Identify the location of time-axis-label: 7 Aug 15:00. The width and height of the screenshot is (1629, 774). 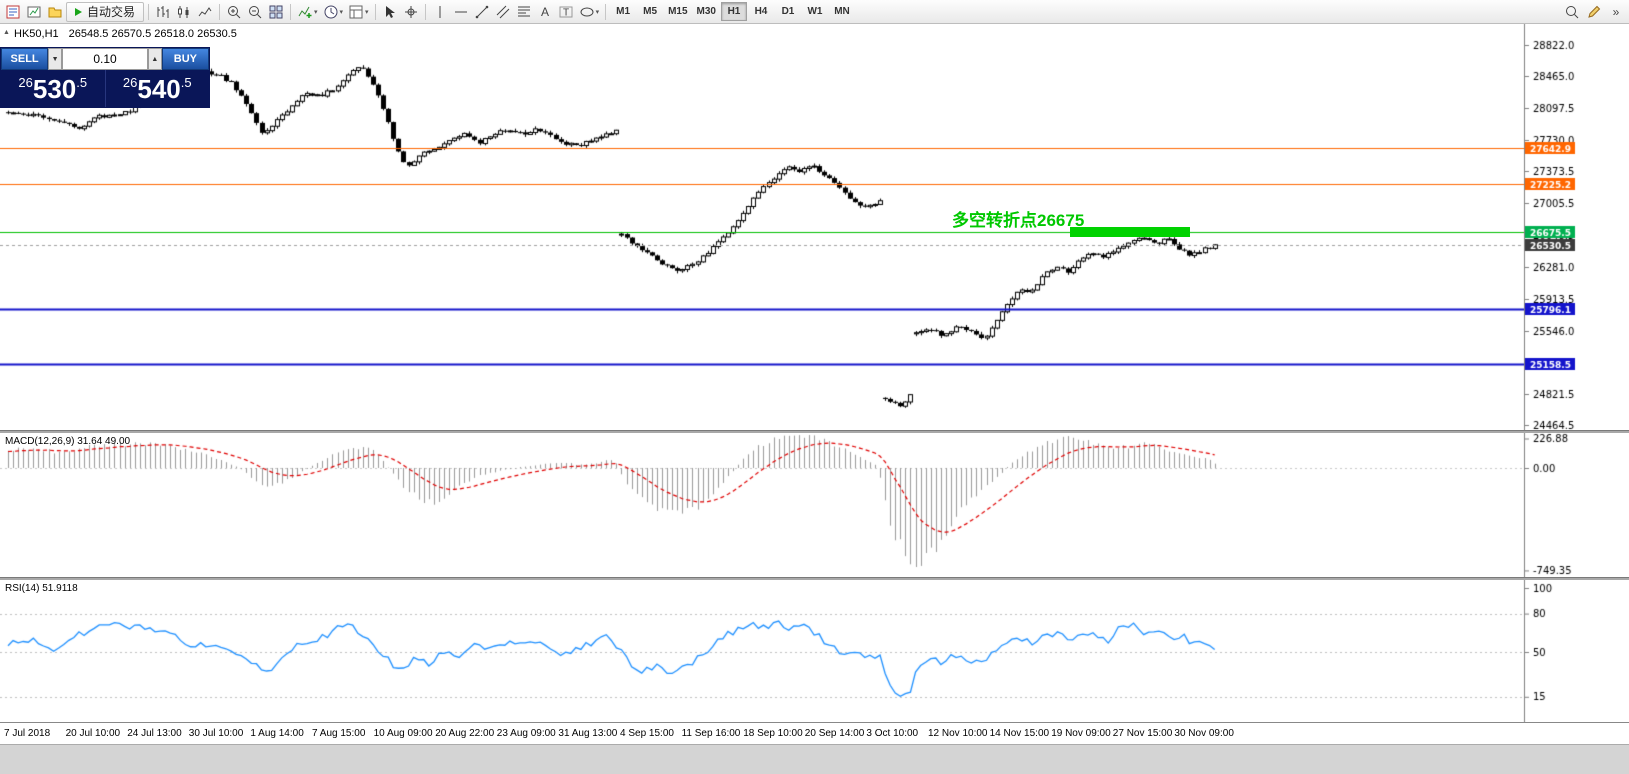
(339, 733).